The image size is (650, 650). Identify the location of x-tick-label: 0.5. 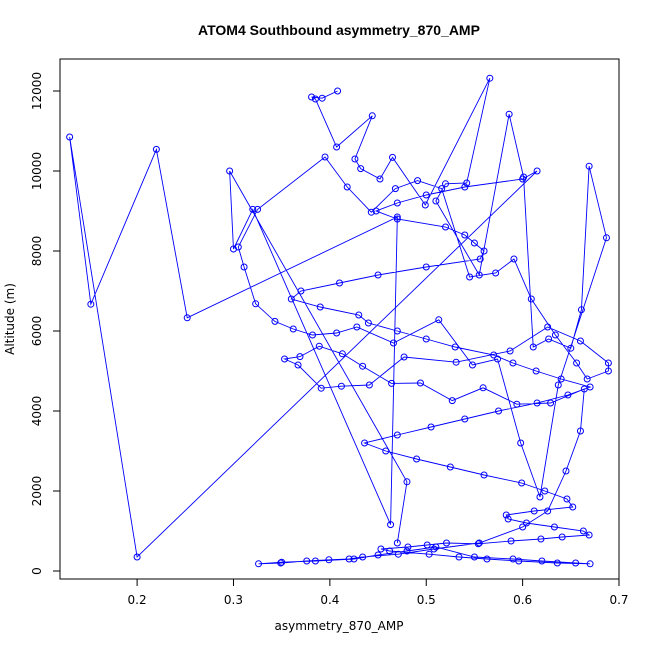
(426, 600).